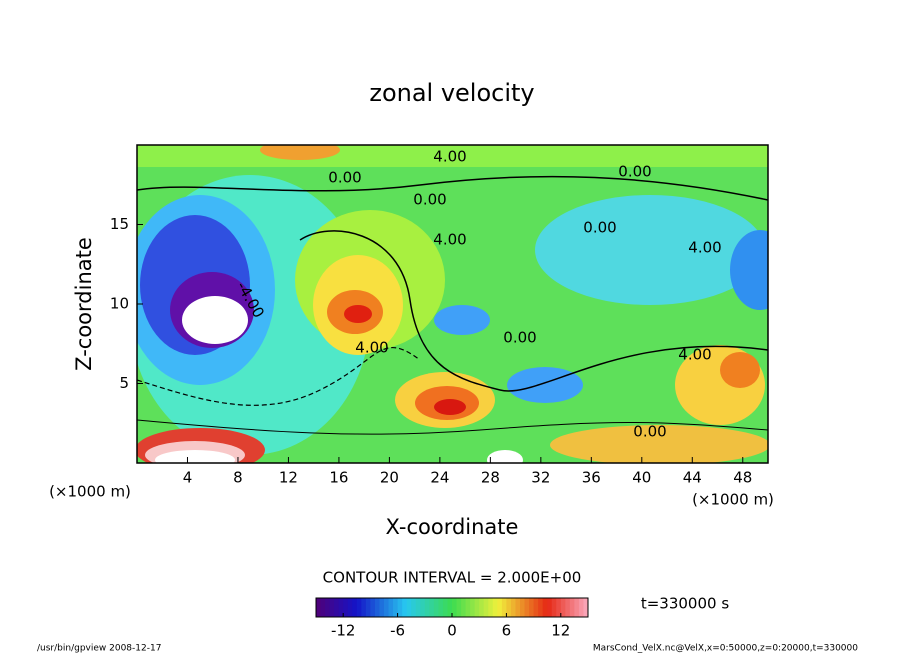 Image resolution: width=904 pixels, height=654 pixels. What do you see at coordinates (389, 478) in the screenshot?
I see `x-tick-label: 20` at bounding box center [389, 478].